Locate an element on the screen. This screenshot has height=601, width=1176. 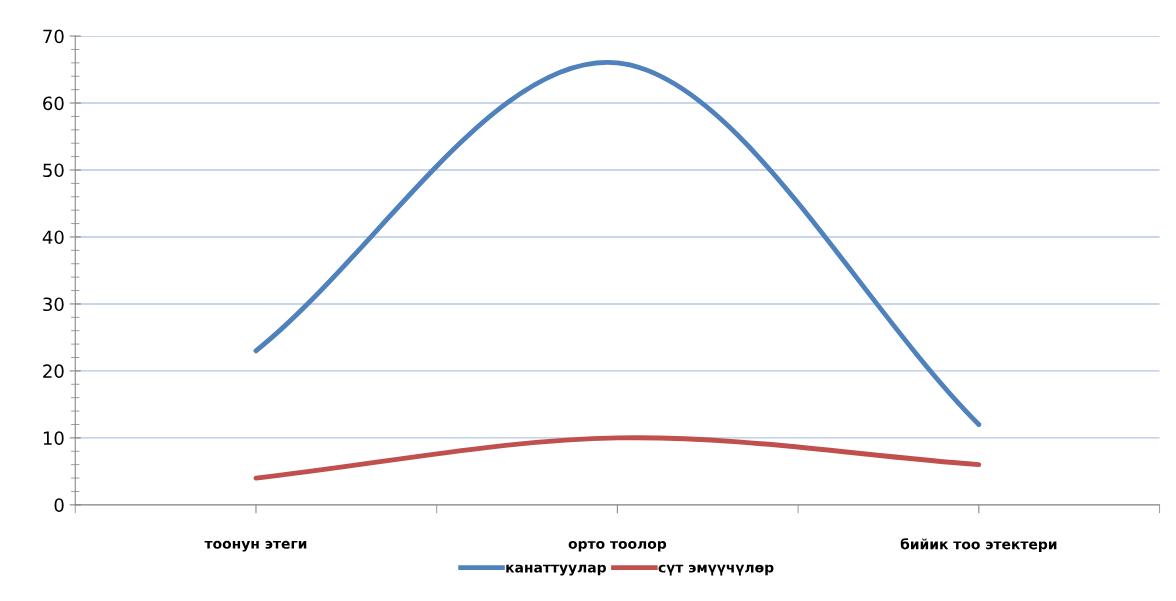
x-tick-label: бийик тоо этектери is located at coordinates (978, 545).